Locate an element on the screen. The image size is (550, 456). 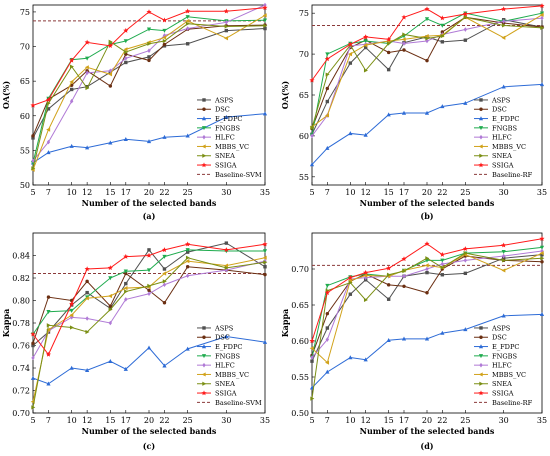
y-axis-title: Kappa is located at coordinates (6, 323).